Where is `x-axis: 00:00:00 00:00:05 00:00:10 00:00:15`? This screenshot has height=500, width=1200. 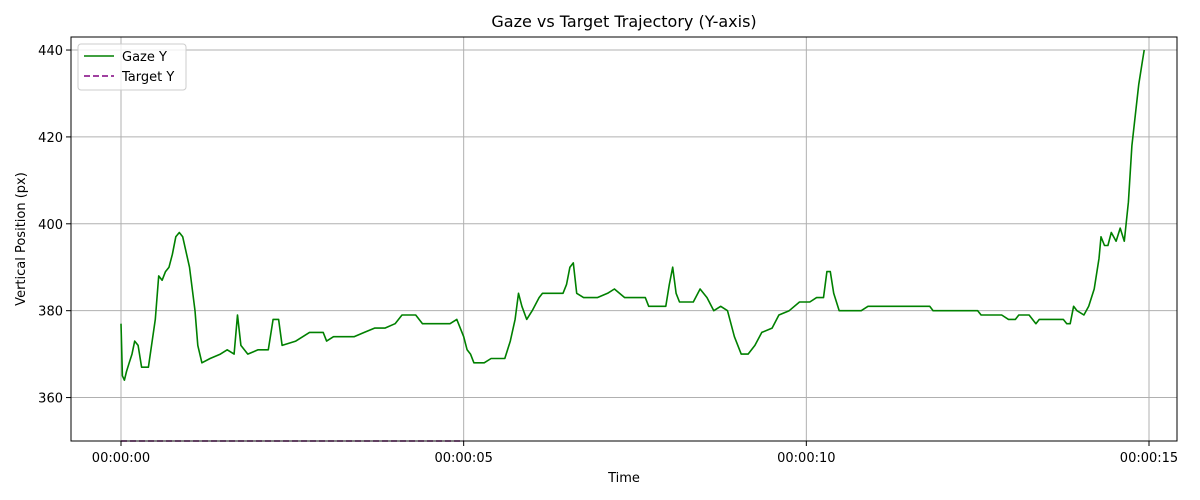
x-axis: 00:00:00 00:00:05 00:00:10 00:00:15 is located at coordinates (635, 453).